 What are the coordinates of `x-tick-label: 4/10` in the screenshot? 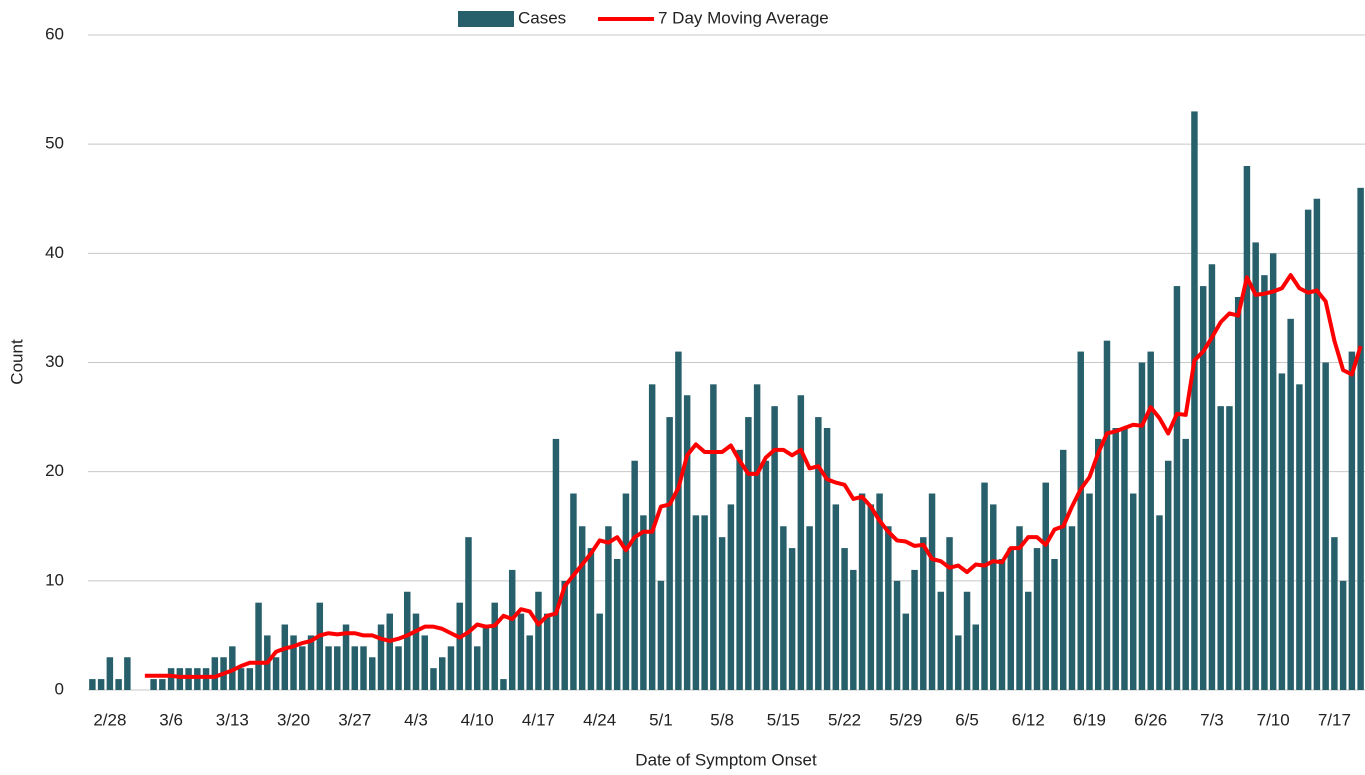 It's located at (477, 719).